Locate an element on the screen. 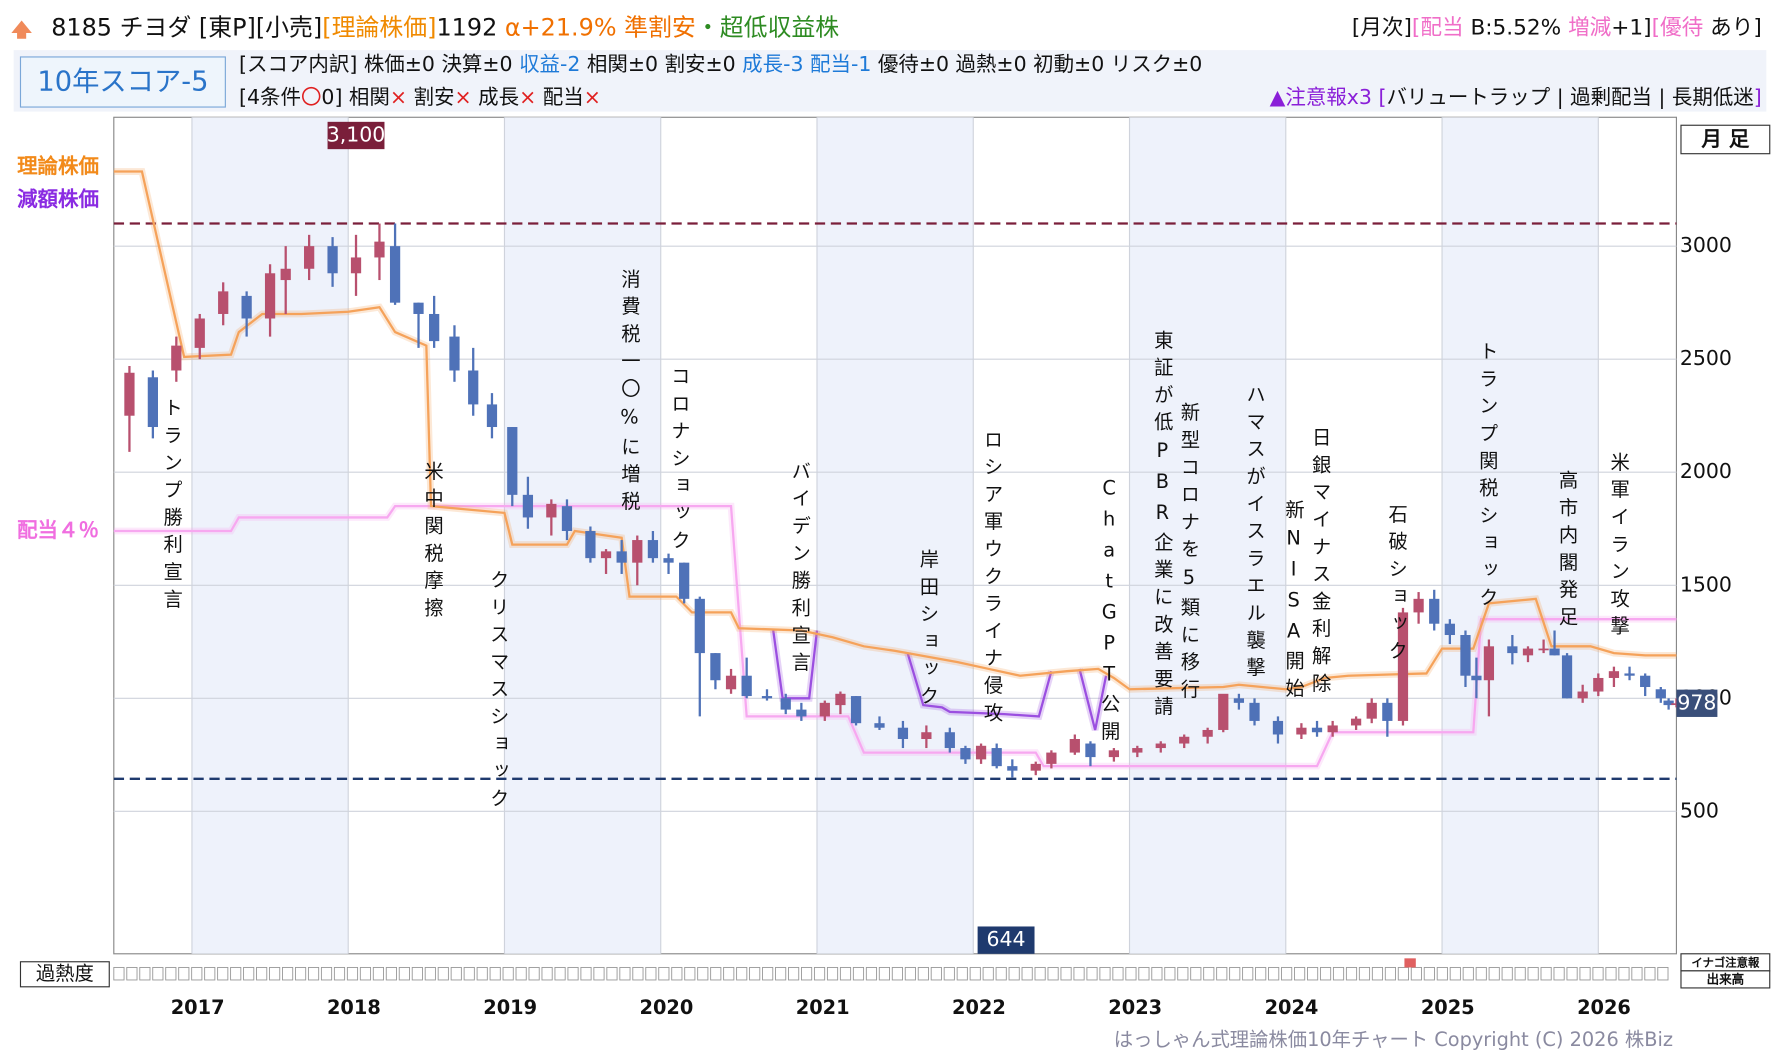  header-line: [月次][配当 B:5.52% 増減+1][優待 あり] is located at coordinates (1557, 28).